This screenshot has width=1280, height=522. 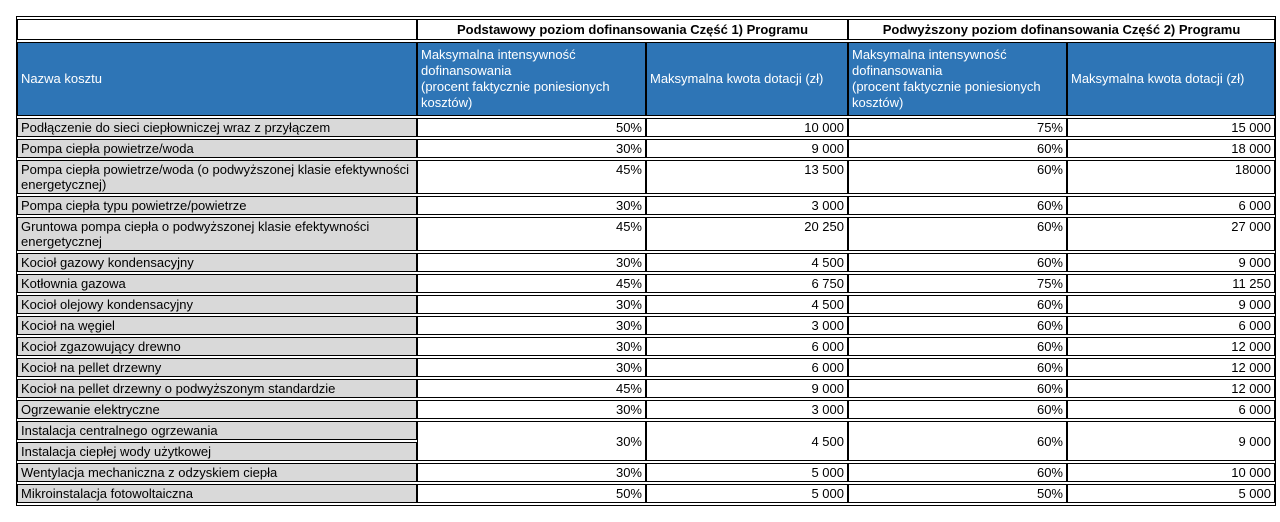 I want to click on table-row: Kocioł na węgiel 30% 3 000 60% 6 000, so click(x=646, y=325).